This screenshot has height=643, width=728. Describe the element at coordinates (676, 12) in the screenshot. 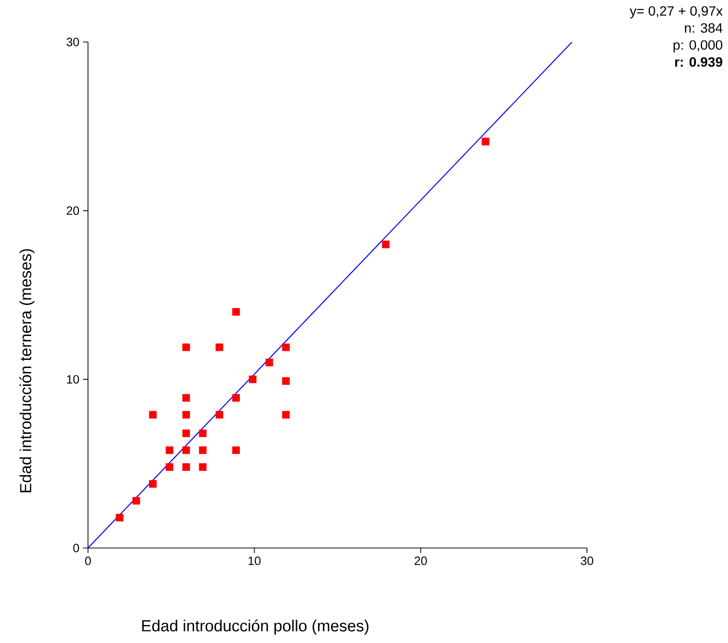

I see `text: y= 0,27 + 0,97x` at that location.